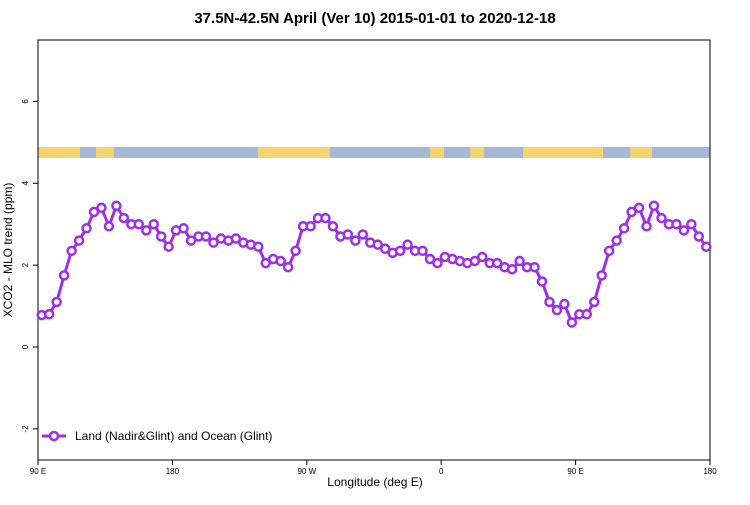 Image resolution: width=750 pixels, height=505 pixels. Describe the element at coordinates (25, 183) in the screenshot. I see `y-tick-label: 4` at that location.